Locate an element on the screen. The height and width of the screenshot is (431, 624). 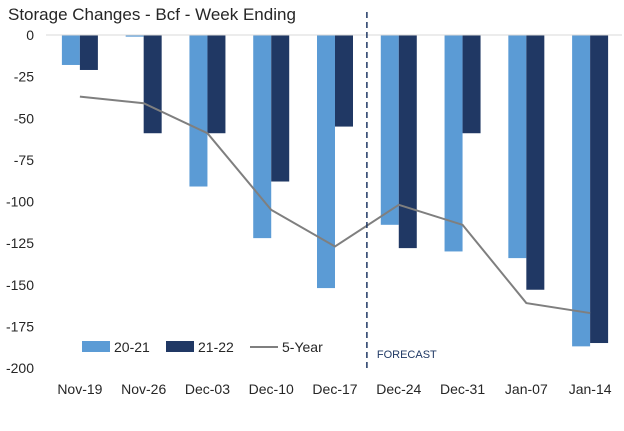
legend-label-5-Year: 5-Year is located at coordinates (302, 347).